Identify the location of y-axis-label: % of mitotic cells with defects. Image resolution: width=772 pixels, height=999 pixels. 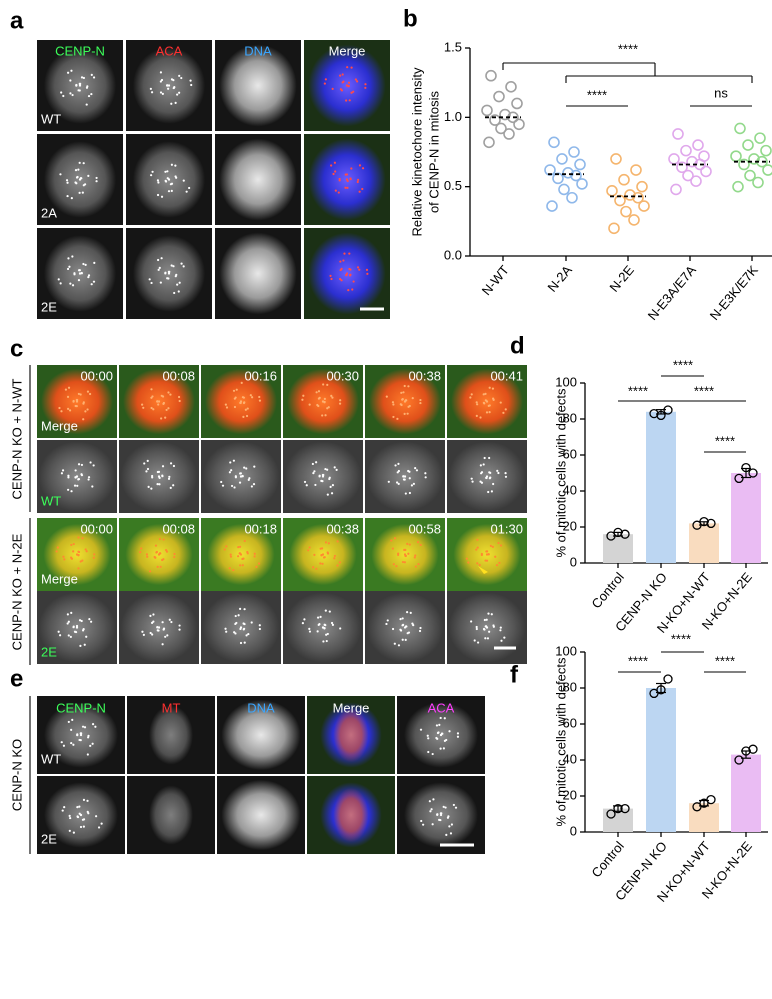
(560, 742).